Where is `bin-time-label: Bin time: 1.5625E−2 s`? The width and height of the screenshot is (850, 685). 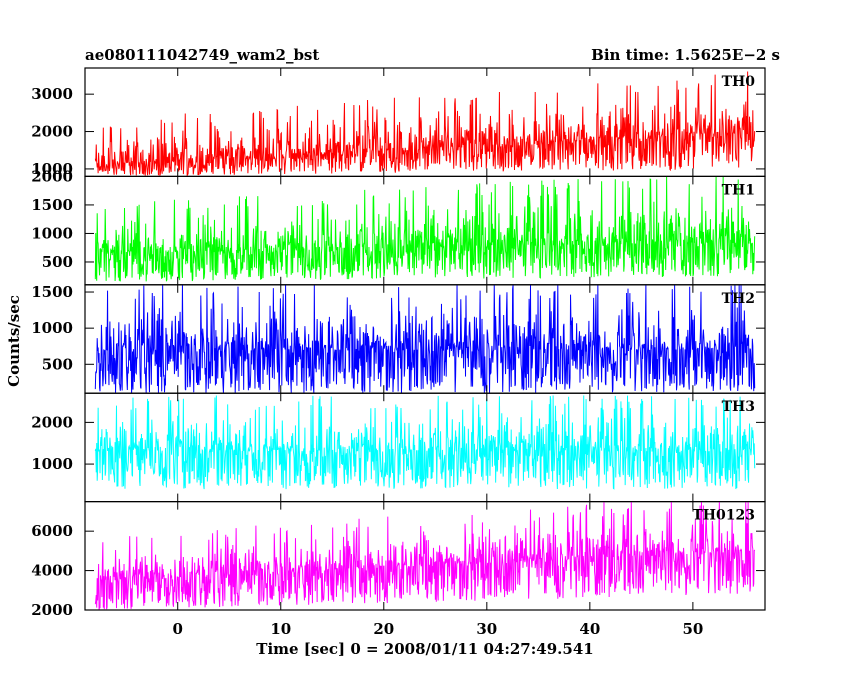 bin-time-label: Bin time: 1.5625E−2 s is located at coordinates (685, 55).